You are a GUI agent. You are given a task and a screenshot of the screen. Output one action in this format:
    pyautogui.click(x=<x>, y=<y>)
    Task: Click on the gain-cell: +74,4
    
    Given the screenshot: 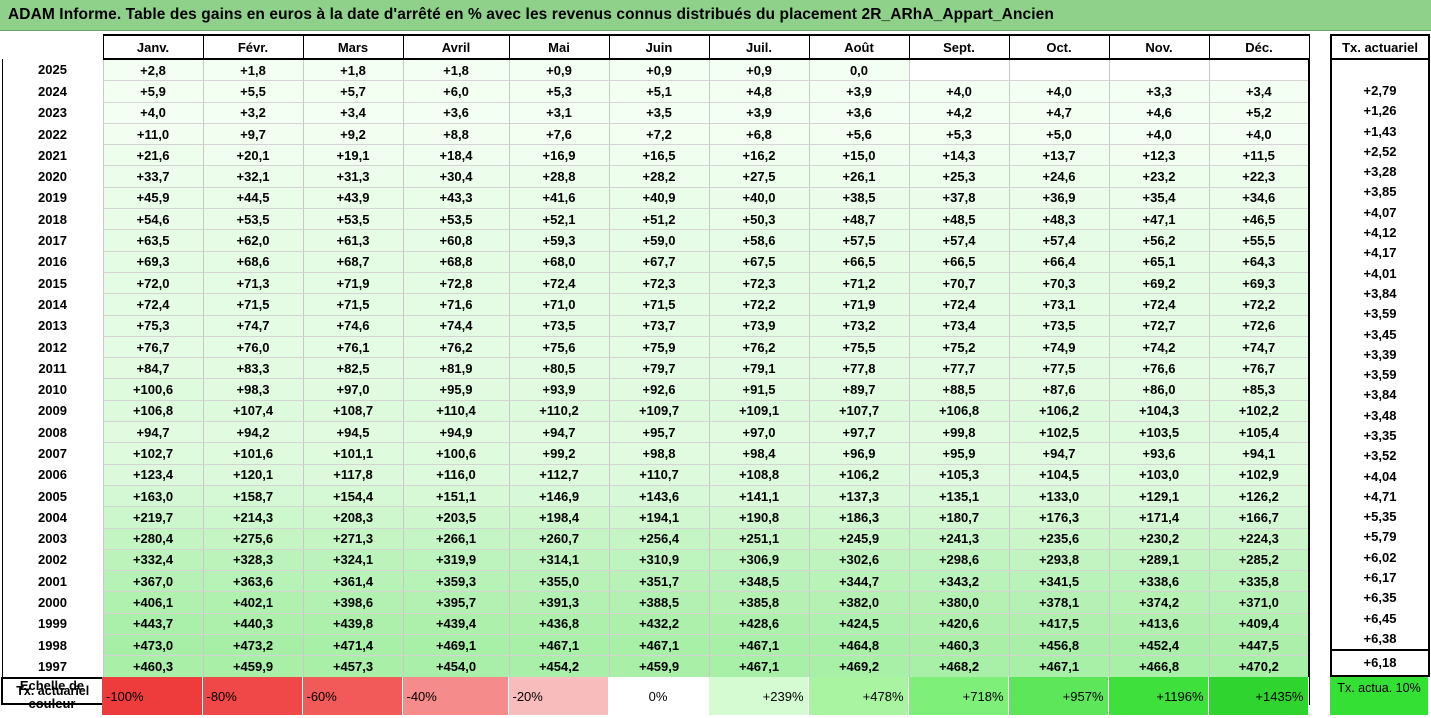 What is the action you would take?
    pyautogui.click(x=456, y=326)
    